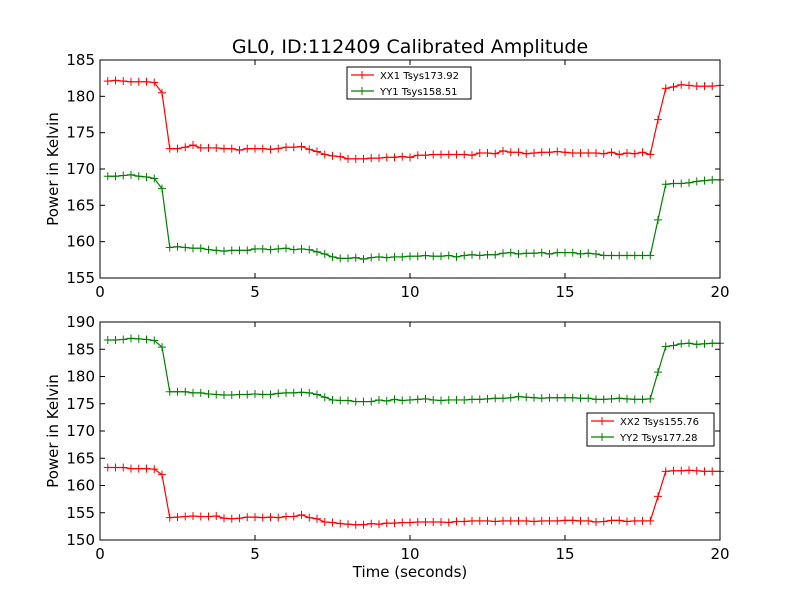 This screenshot has width=800, height=600. Describe the element at coordinates (80, 322) in the screenshot. I see `y-tick-label: 190` at that location.